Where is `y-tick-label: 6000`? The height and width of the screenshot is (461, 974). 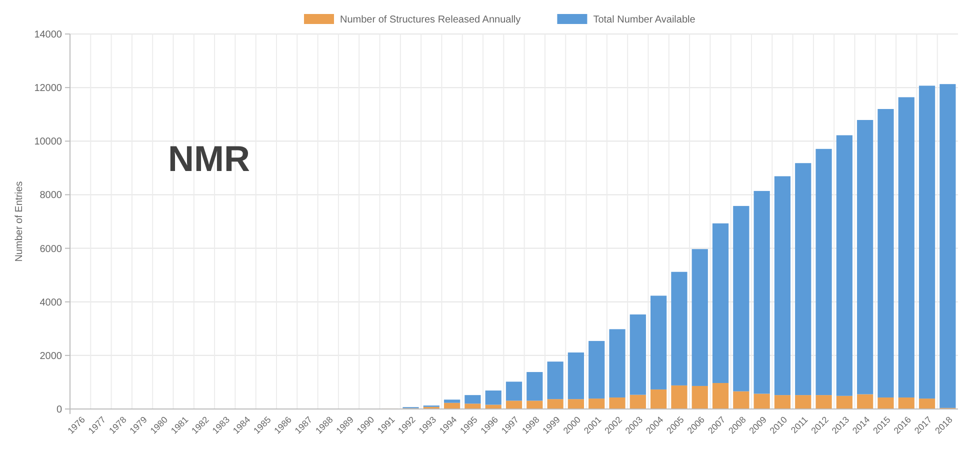
y-tick-label: 6000 is located at coordinates (51, 249).